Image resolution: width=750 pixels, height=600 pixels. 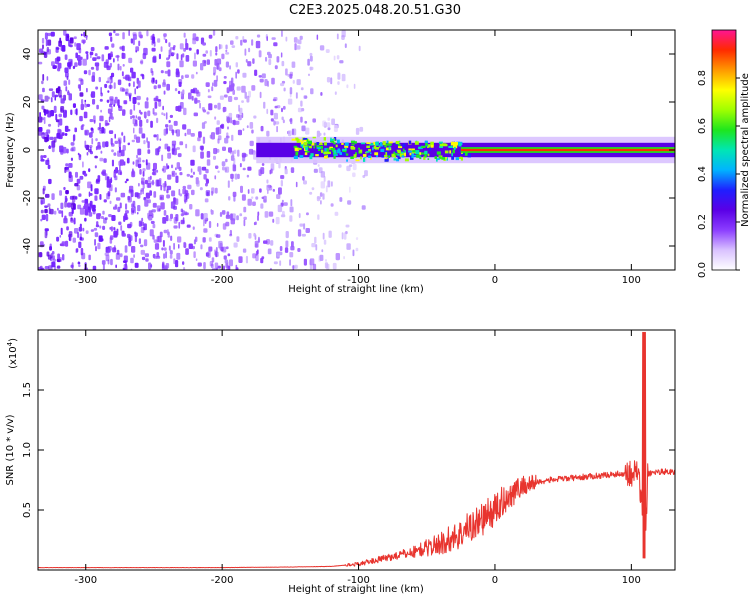 I want to click on colorbar-tick-label: 0.2, so click(x=702, y=222).